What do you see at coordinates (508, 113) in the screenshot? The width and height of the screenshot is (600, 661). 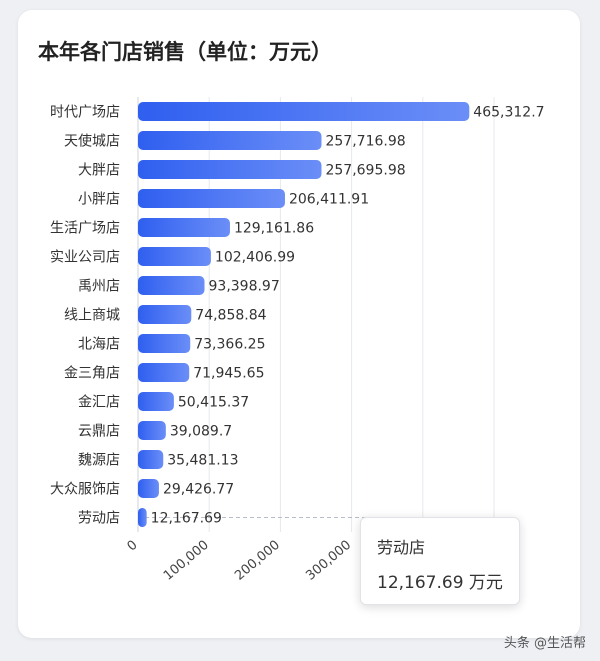 I see `value-label: 465,312.7` at bounding box center [508, 113].